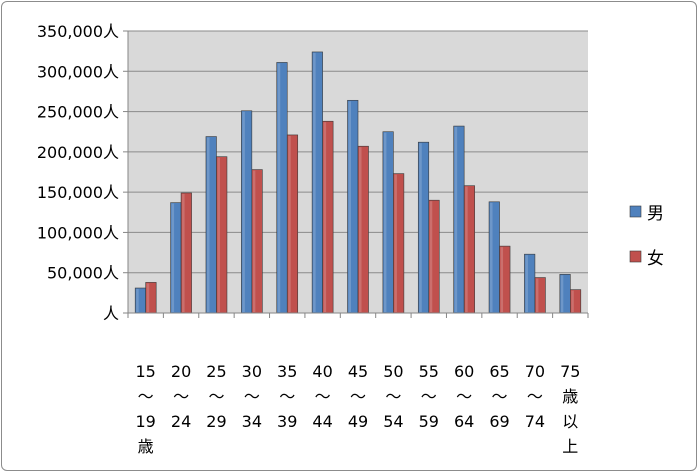 The width and height of the screenshot is (700, 474). What do you see at coordinates (322, 421) in the screenshot?
I see `x-category-label-part: 44` at bounding box center [322, 421].